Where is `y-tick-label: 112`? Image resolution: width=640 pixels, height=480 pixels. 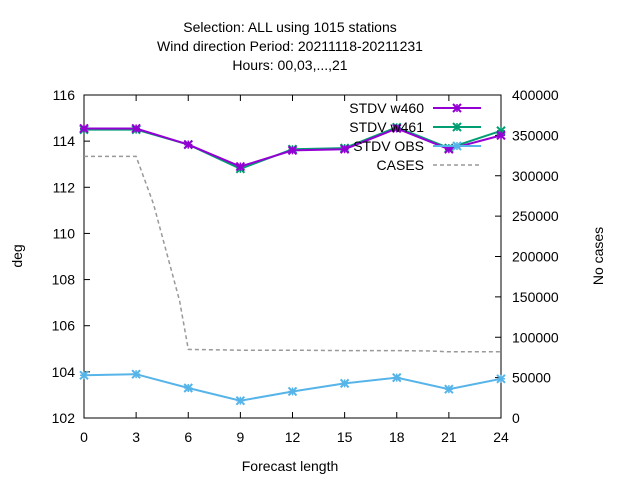 y-tick-label: 112 is located at coordinates (64, 187).